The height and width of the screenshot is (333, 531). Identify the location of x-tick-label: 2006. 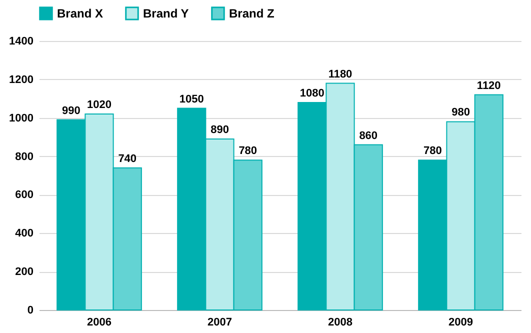
(99, 322).